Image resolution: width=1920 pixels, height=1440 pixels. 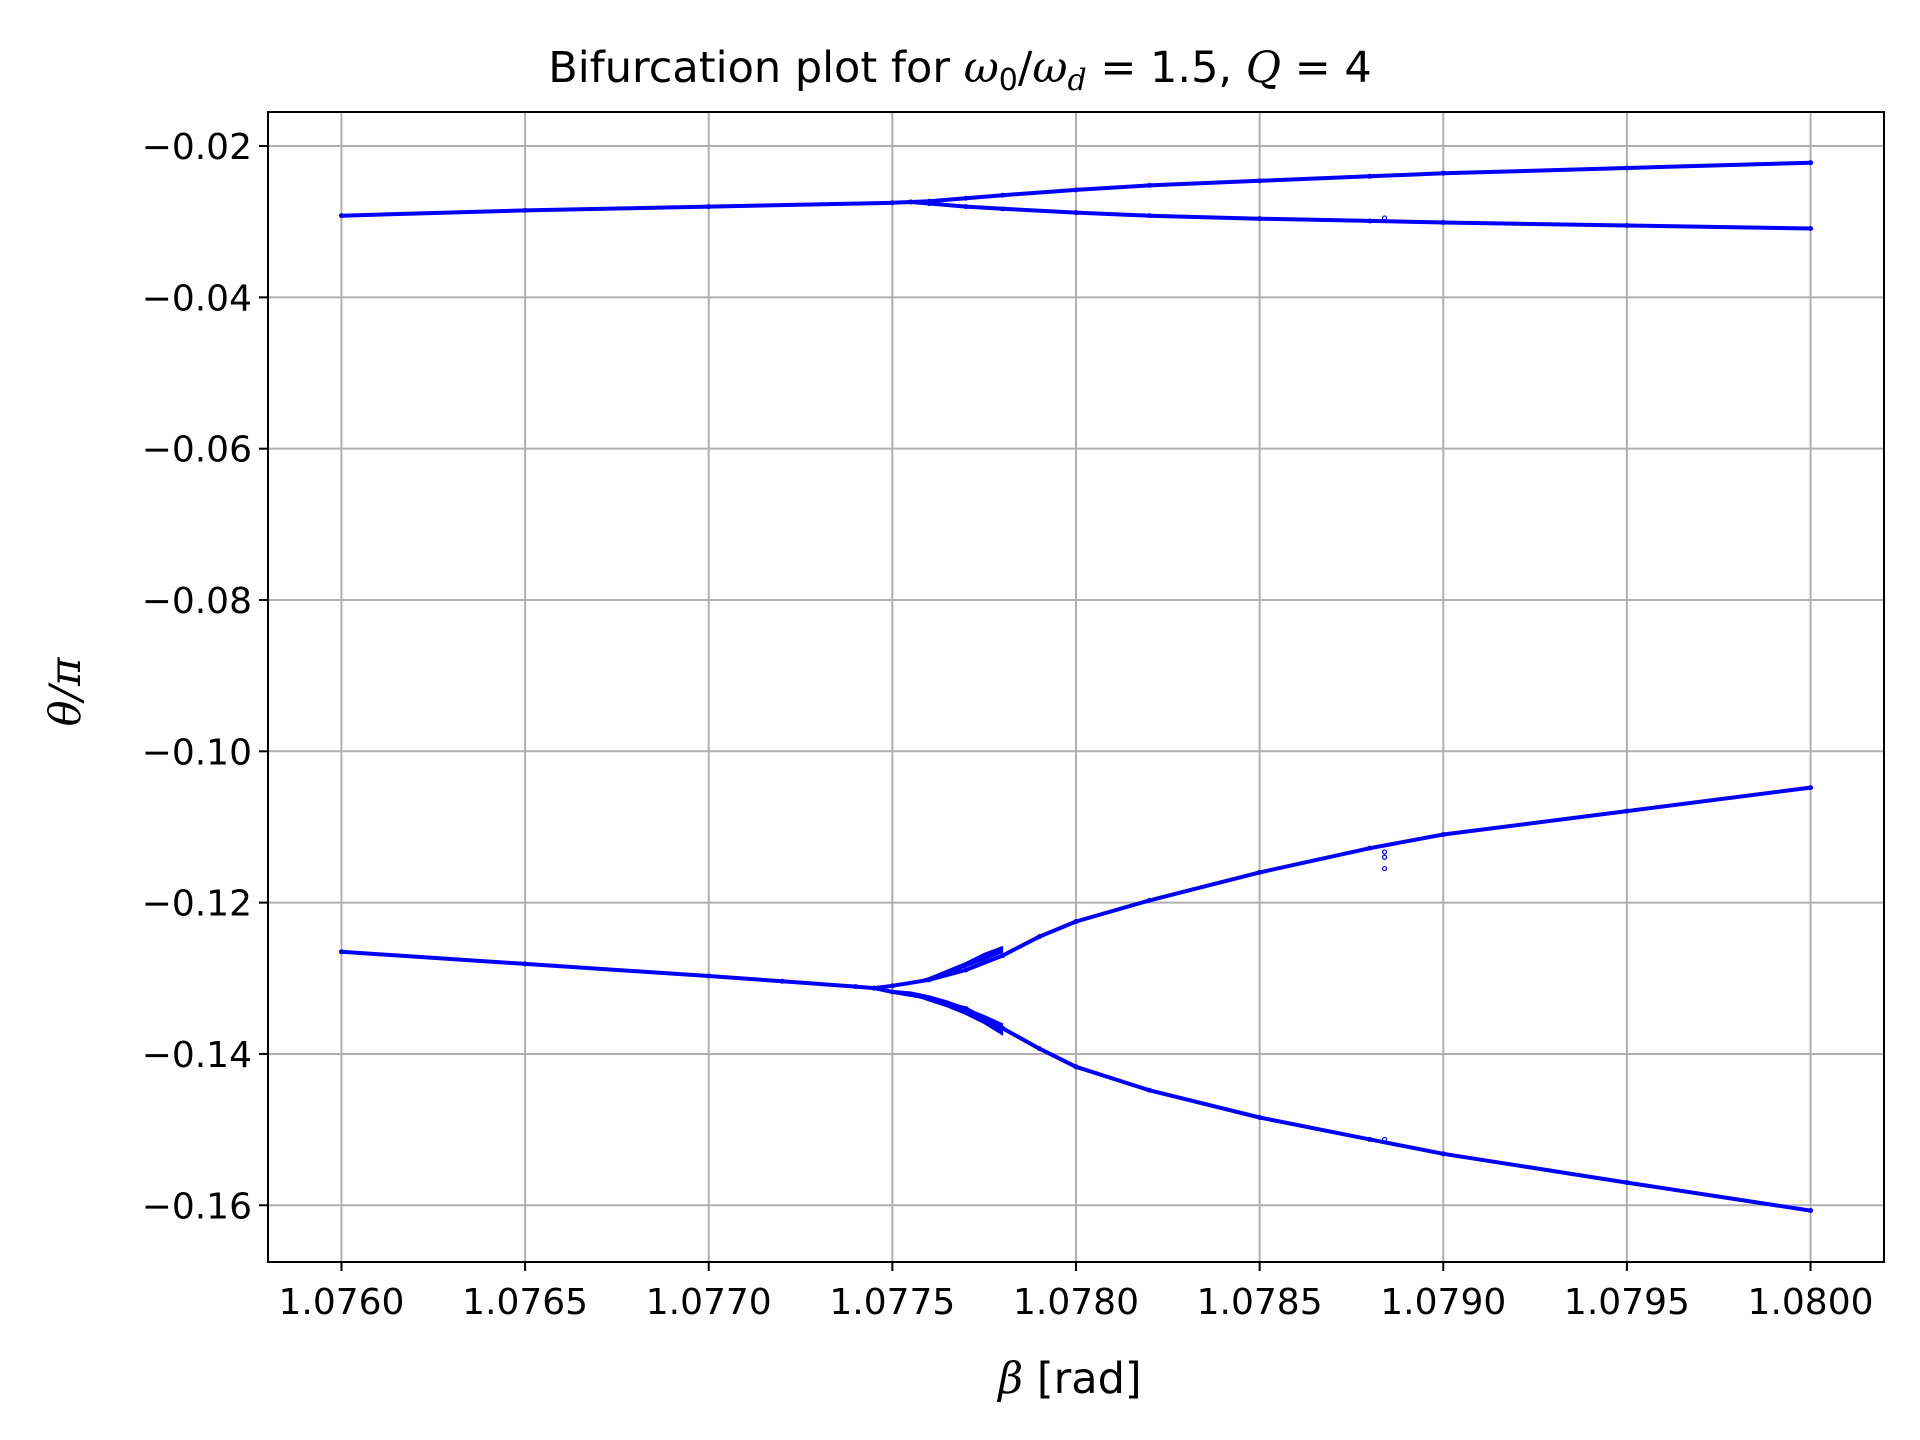 I want to click on x-tick-label: 1.0765, so click(x=525, y=1302).